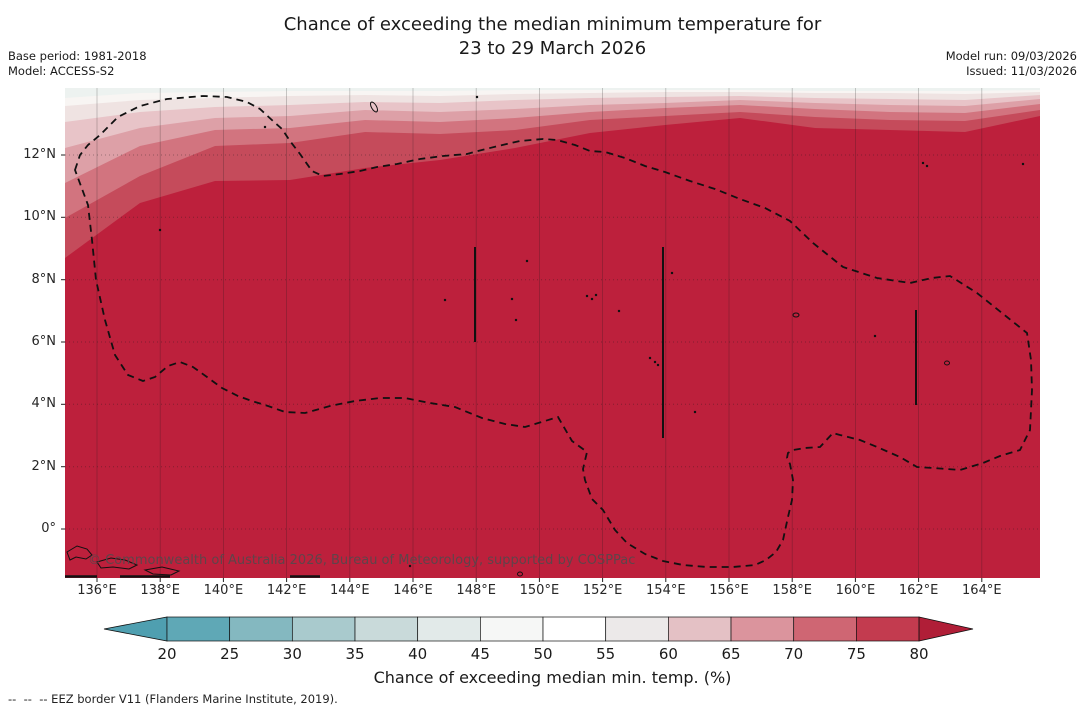 The image size is (1085, 713). I want to click on colorbar: 20 25 30 35 40 45 50 55 60 65 70 75 80, so click(538, 639).